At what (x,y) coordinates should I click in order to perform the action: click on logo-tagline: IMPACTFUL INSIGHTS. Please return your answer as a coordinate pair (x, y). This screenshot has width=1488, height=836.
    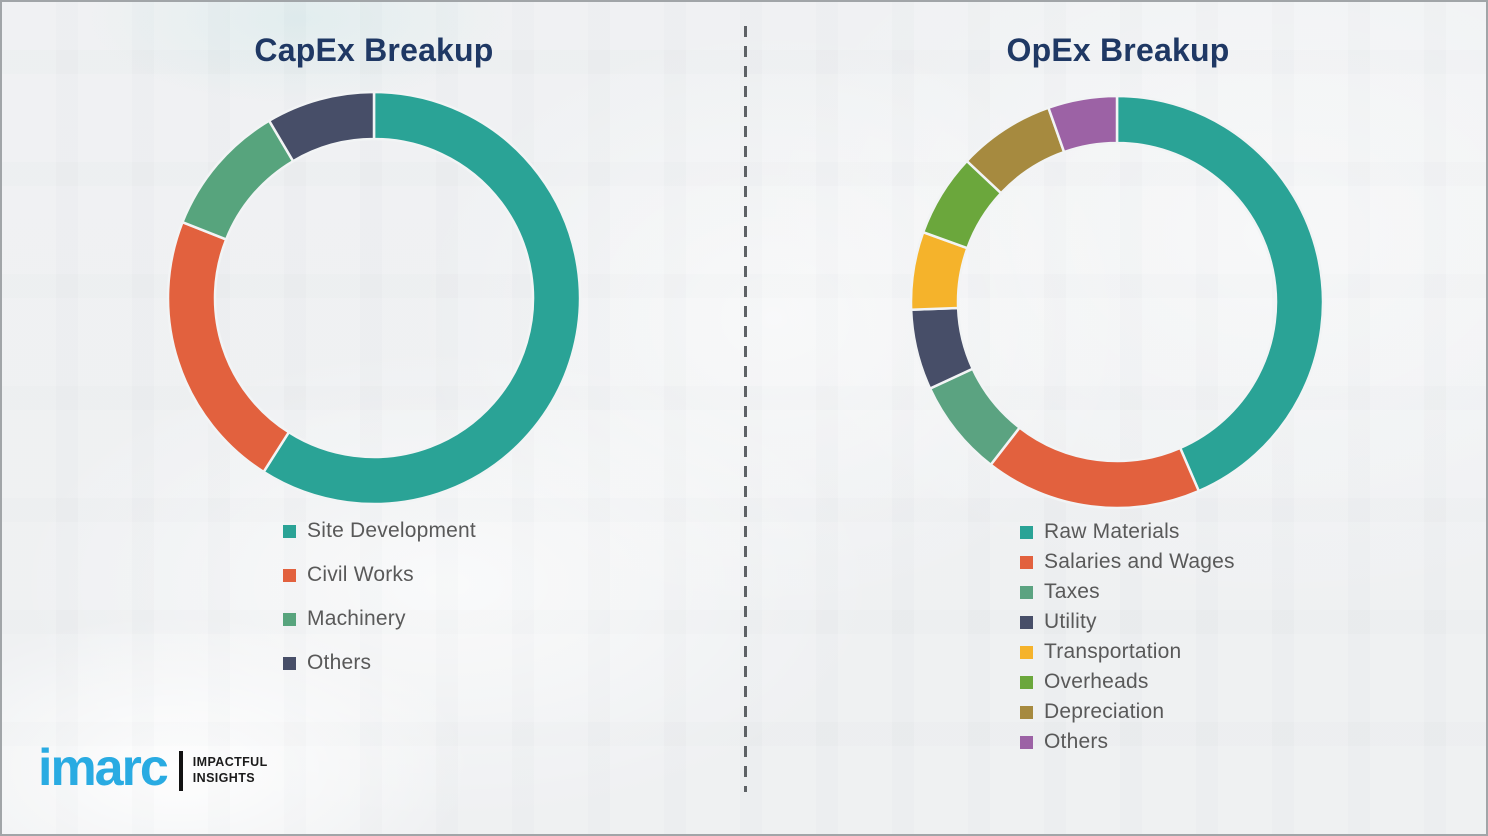
    Looking at the image, I should click on (230, 770).